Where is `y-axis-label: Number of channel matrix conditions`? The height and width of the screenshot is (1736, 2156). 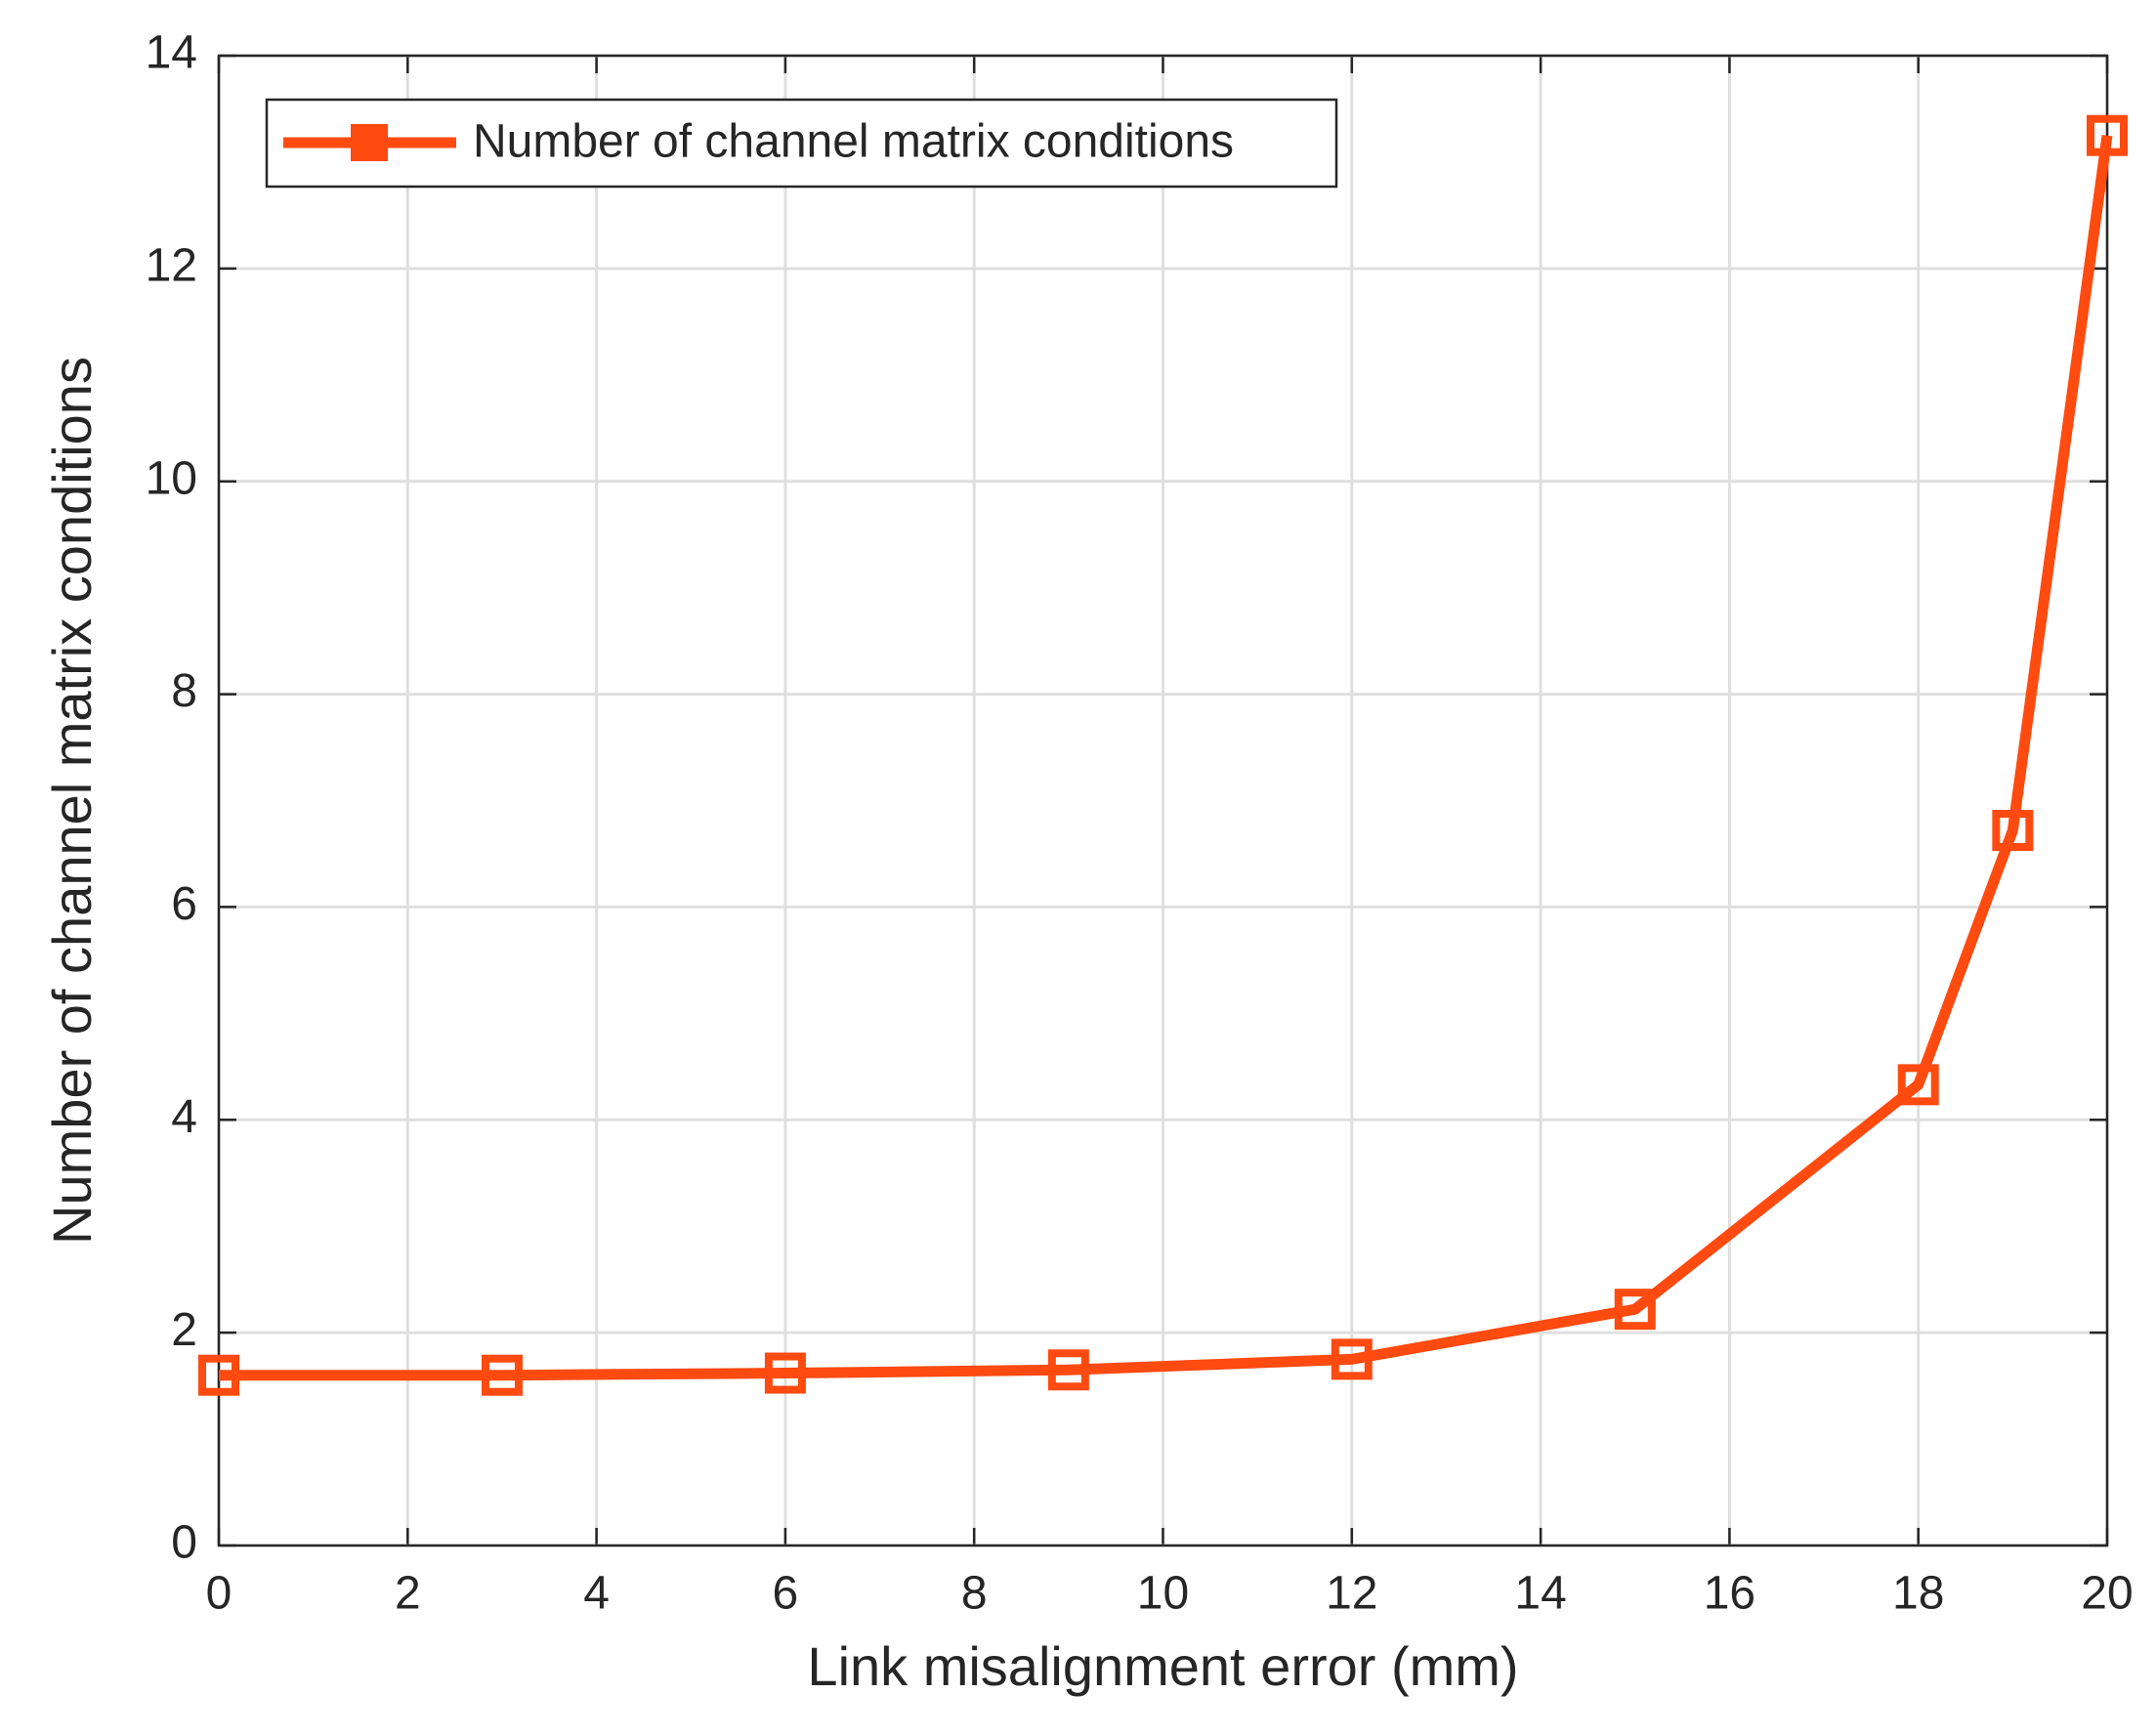
y-axis-label: Number of channel matrix conditions is located at coordinates (72, 801).